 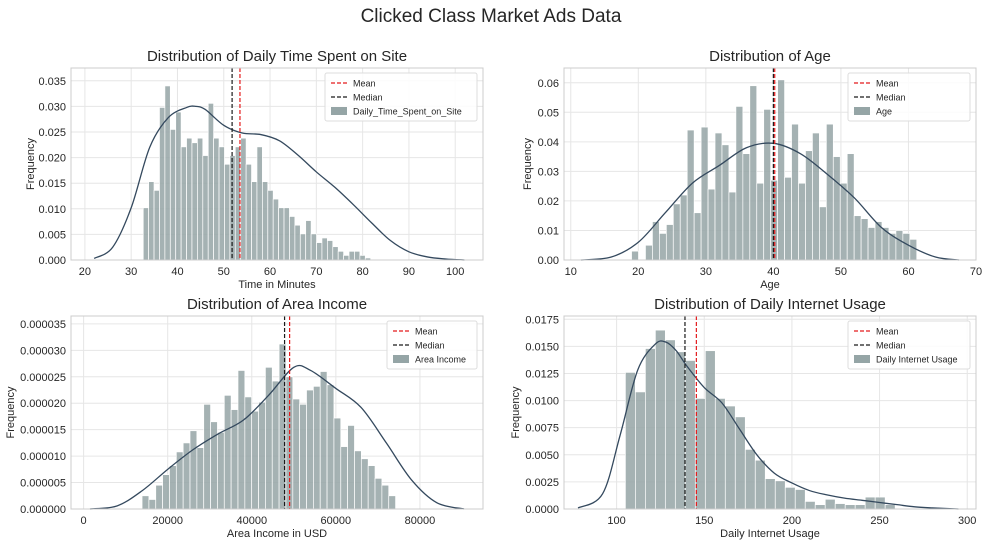 I want to click on y-tick-label: 0.000020, so click(x=43, y=404).